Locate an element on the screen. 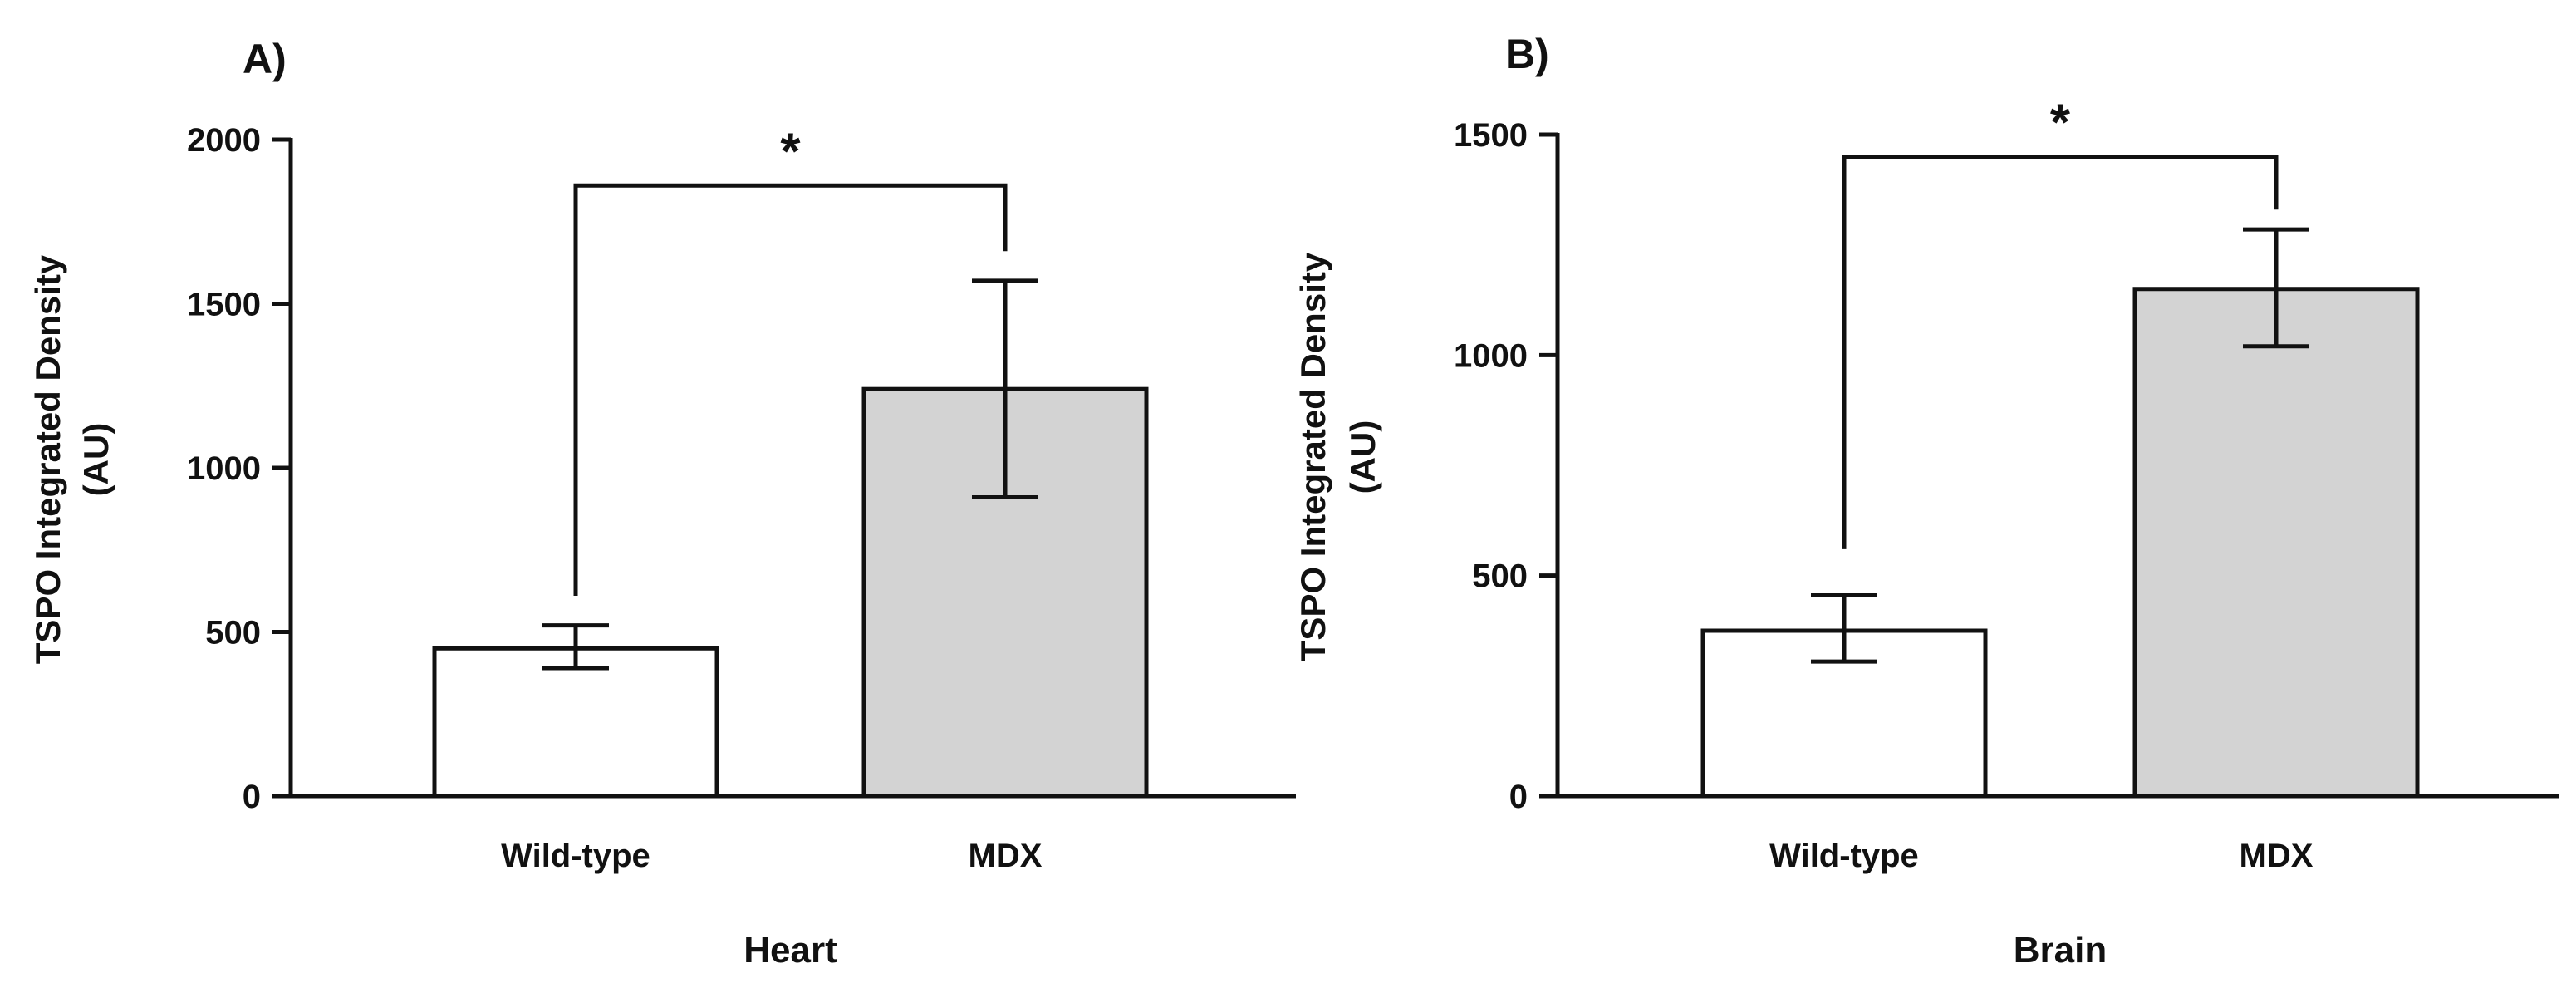 The height and width of the screenshot is (998, 2576). panel-label: A) is located at coordinates (265, 59).